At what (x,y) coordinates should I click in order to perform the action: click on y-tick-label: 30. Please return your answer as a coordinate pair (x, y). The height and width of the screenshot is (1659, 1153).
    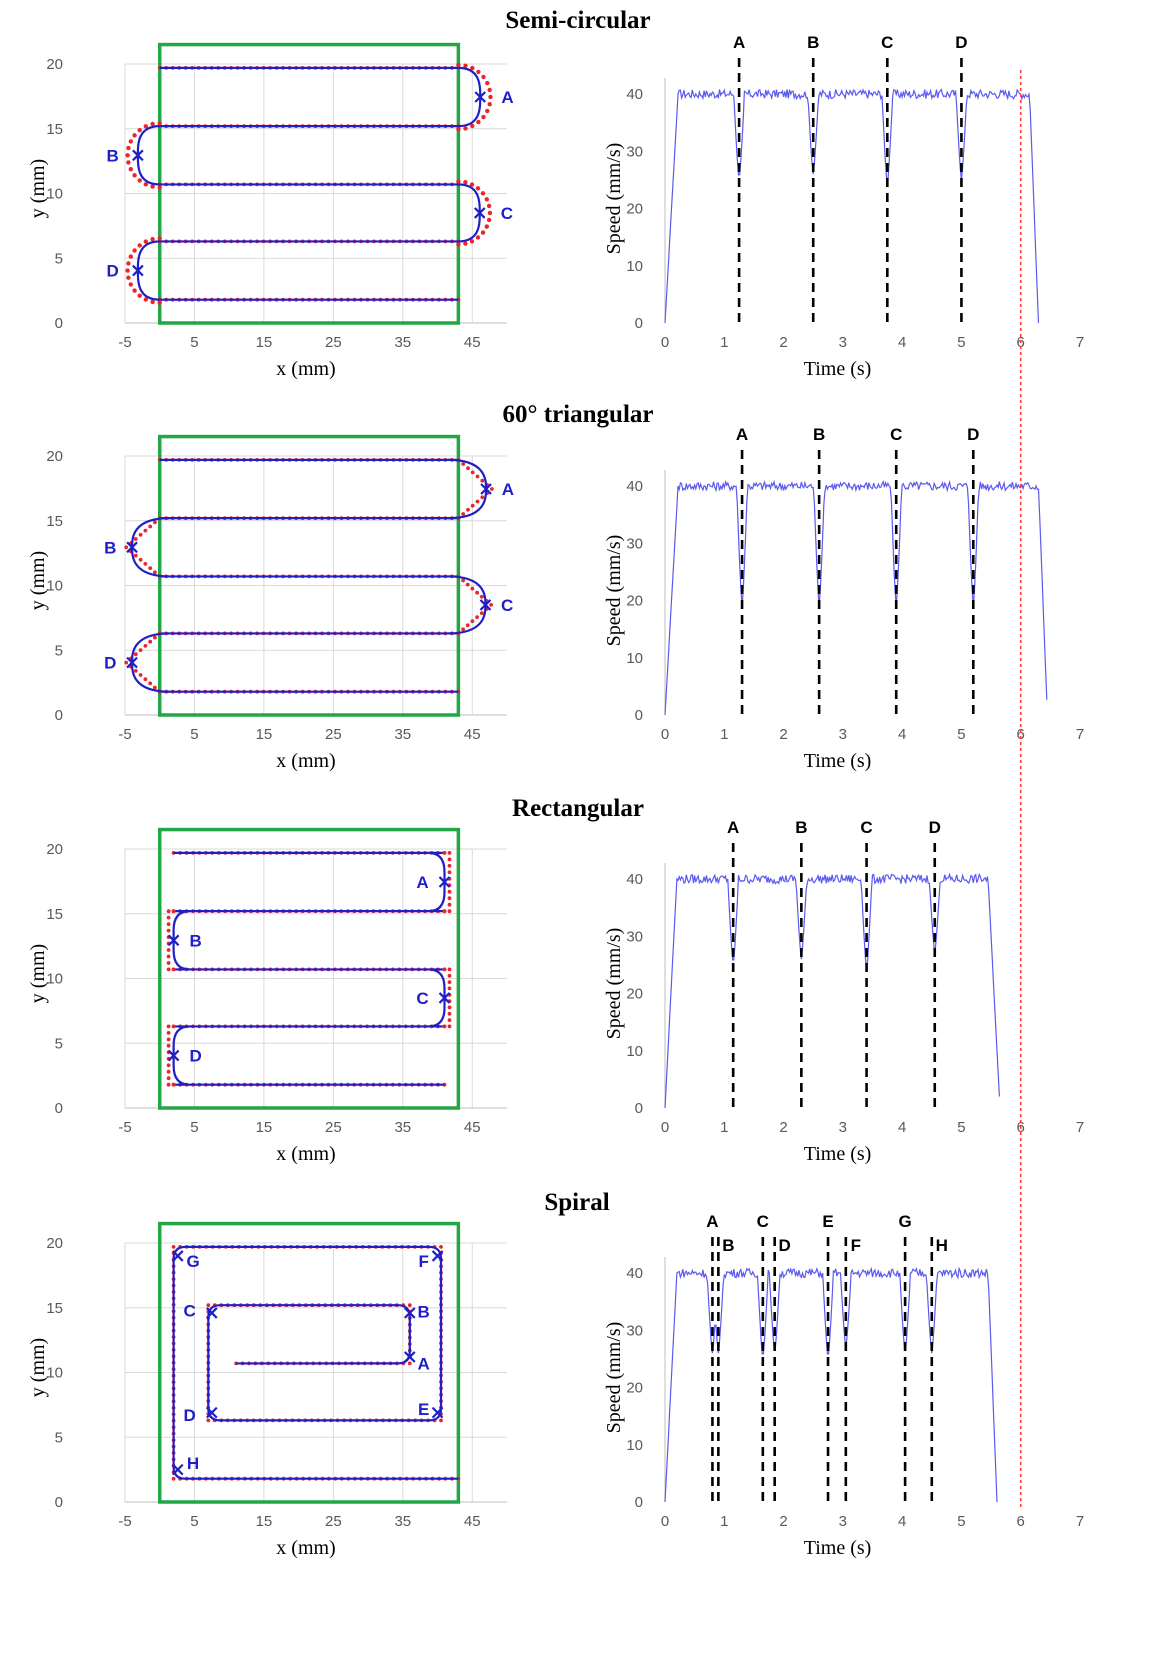
    Looking at the image, I should click on (634, 1330).